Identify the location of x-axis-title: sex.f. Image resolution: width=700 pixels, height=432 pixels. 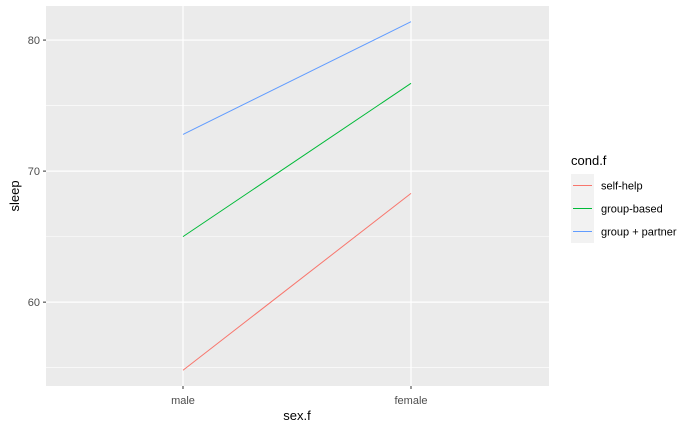
(297, 415).